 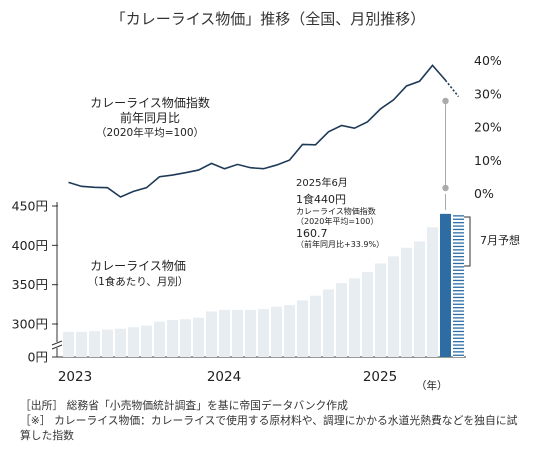 What do you see at coordinates (150, 102) in the screenshot?
I see `index-label-line1: カレーライス物価指数` at bounding box center [150, 102].